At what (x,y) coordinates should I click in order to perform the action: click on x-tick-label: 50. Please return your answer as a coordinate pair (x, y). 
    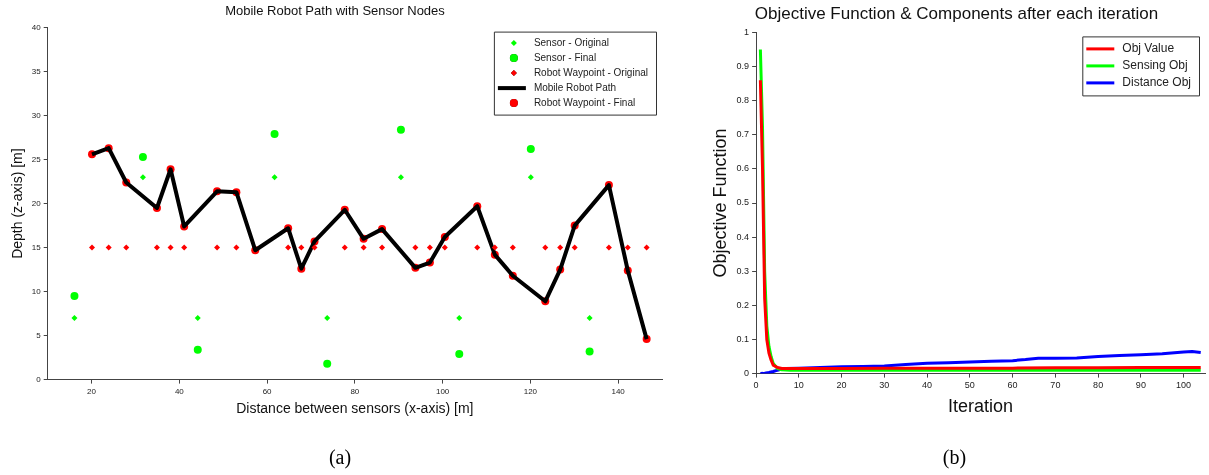
    Looking at the image, I should click on (969, 385).